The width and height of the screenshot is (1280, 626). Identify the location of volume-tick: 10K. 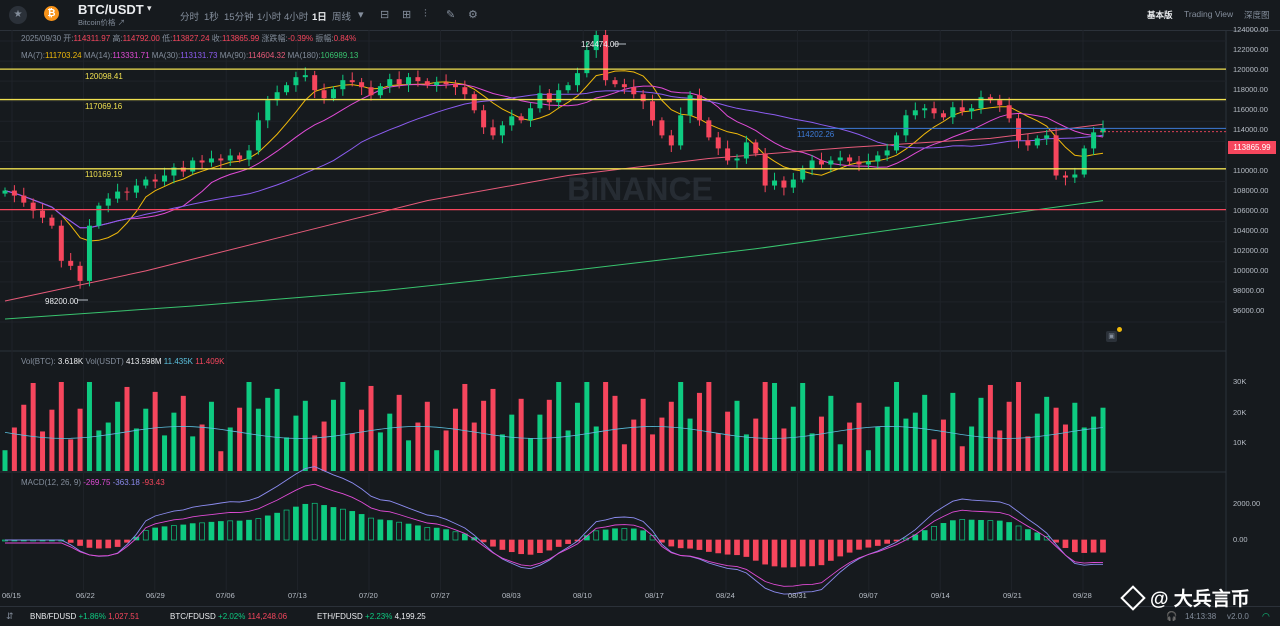
(1240, 442).